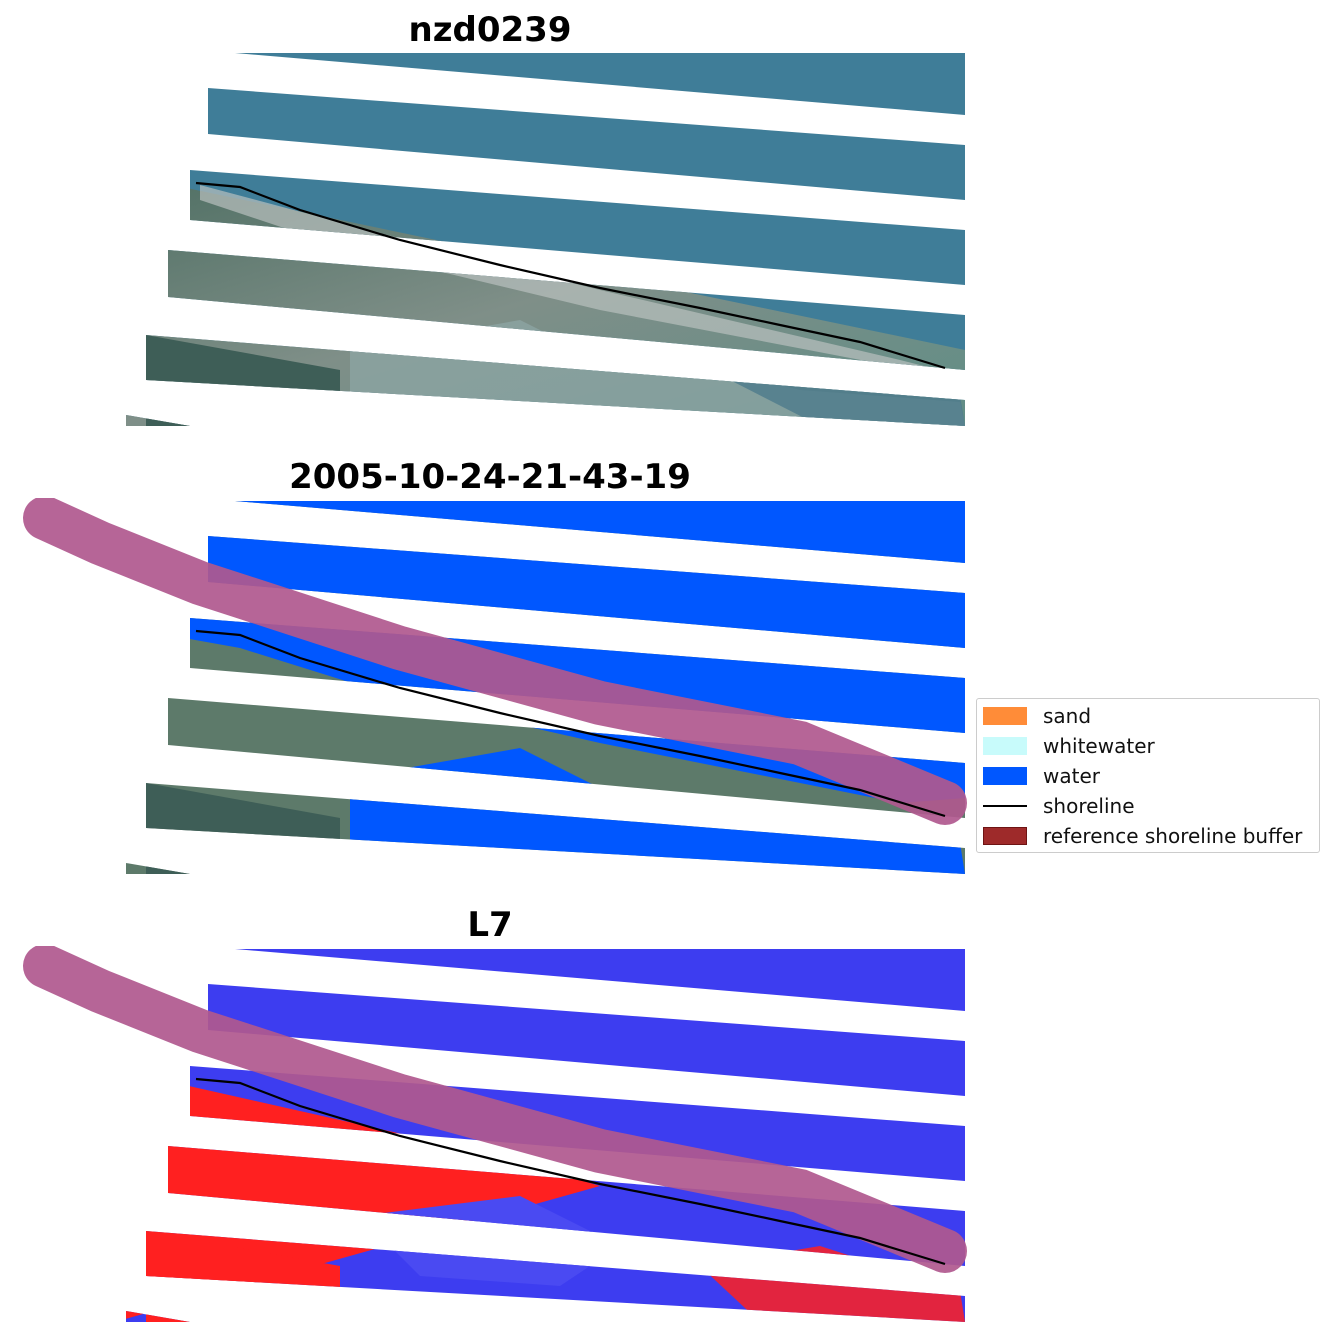 This screenshot has width=1336, height=1337. Describe the element at coordinates (490, 477) in the screenshot. I see `panel-title-classification: 2005-10-24-21-43-19` at that location.